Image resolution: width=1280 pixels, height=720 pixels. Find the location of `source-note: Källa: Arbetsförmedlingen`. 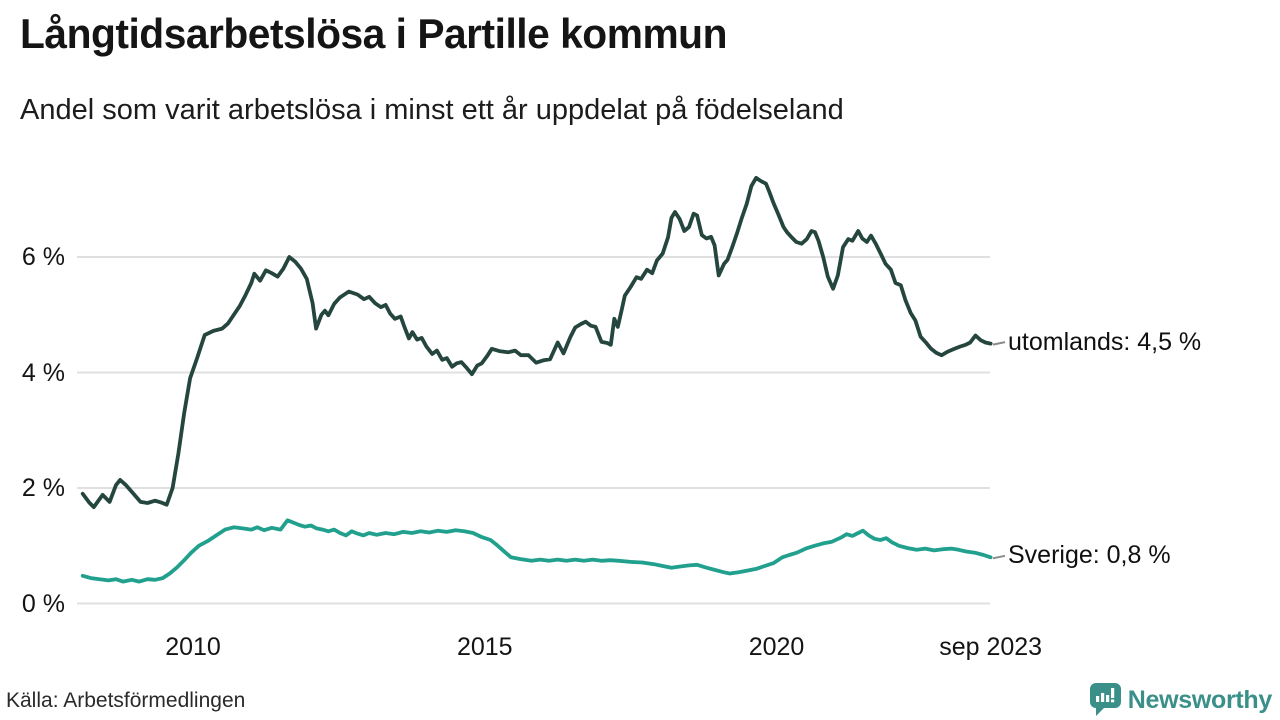

source-note: Källa: Arbetsförmedlingen is located at coordinates (126, 700).